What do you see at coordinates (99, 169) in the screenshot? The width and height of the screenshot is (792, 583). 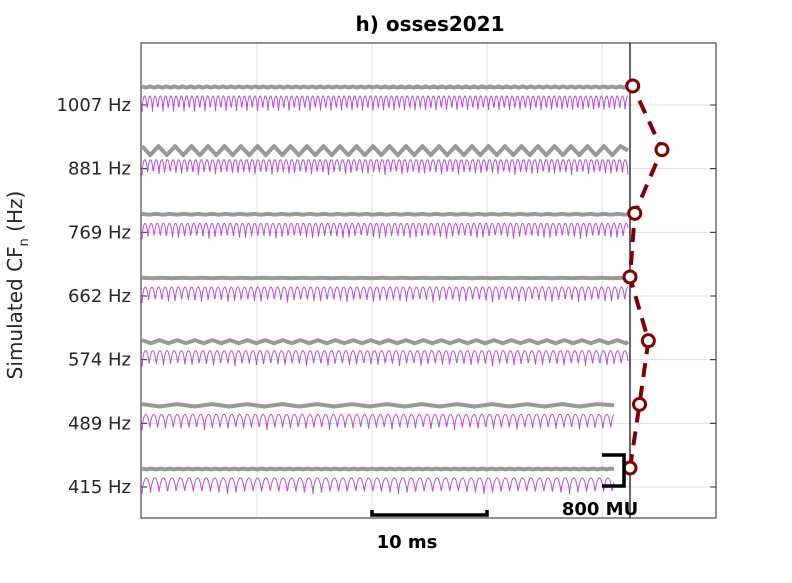 I see `y-tick-label: 881 Hz` at bounding box center [99, 169].